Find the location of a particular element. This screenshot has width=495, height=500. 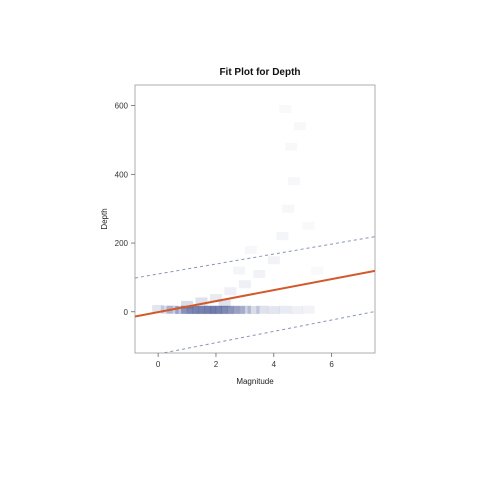

prediction-band-upper is located at coordinates (255, 257).